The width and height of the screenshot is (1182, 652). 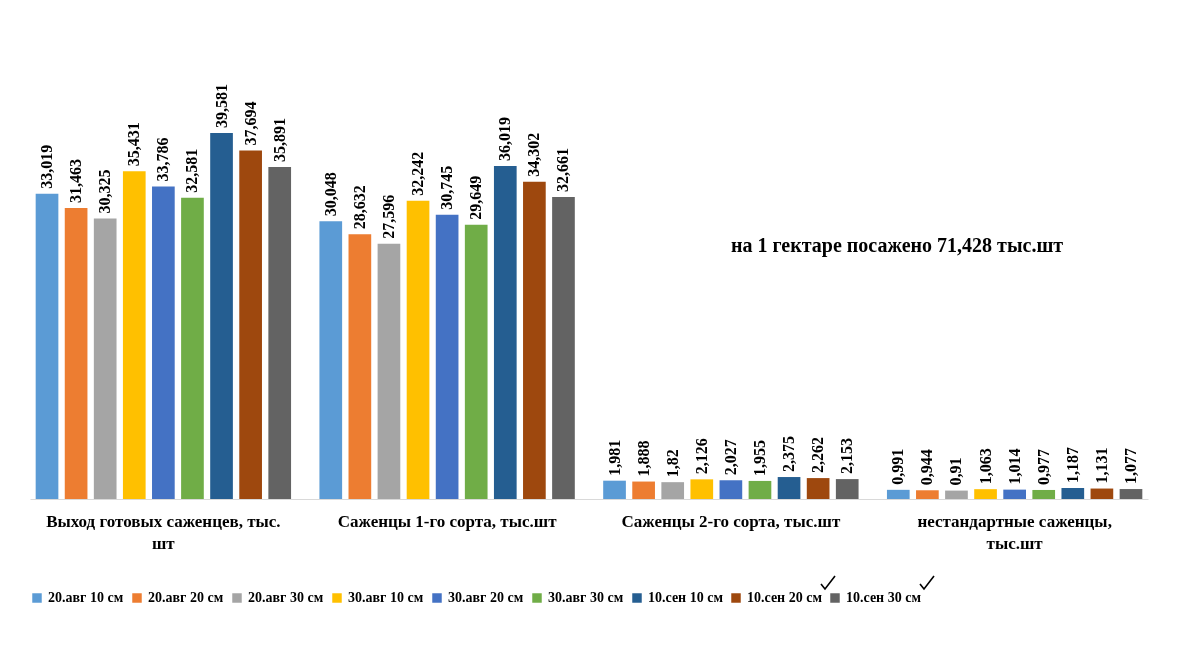 What do you see at coordinates (447, 187) in the screenshot?
I see `data-label: 30,745` at bounding box center [447, 187].